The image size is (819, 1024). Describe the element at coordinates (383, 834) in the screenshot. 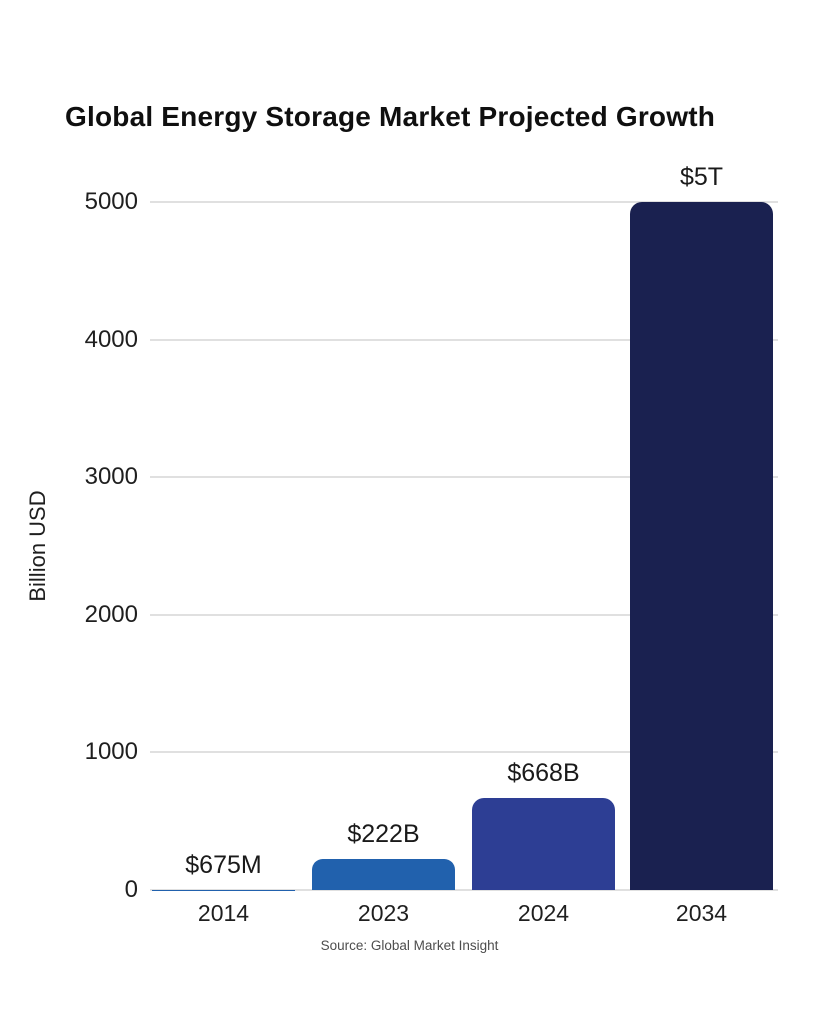

I see `value-label-2023: $222B` at that location.